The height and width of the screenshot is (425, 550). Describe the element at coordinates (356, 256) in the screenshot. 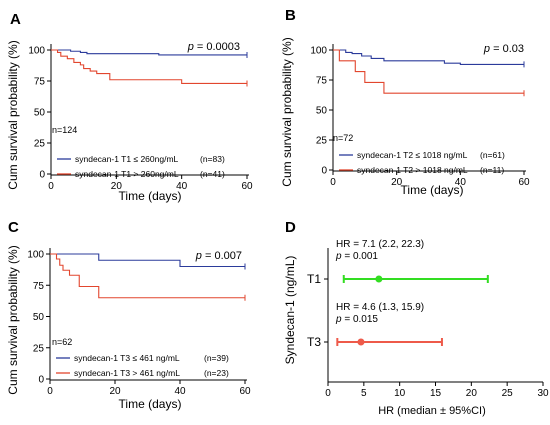

I see `p-value: p = 0.001` at that location.